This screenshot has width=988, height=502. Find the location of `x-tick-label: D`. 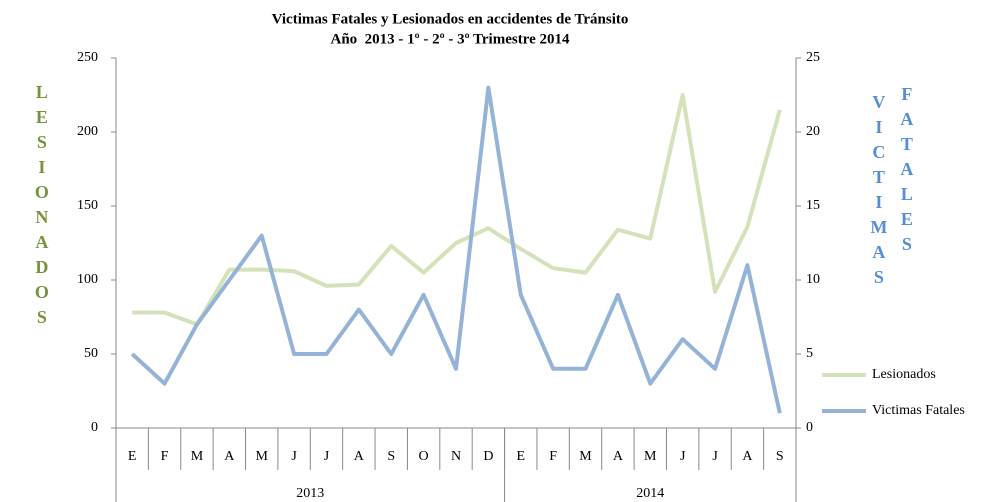

x-tick-label: D is located at coordinates (488, 456).